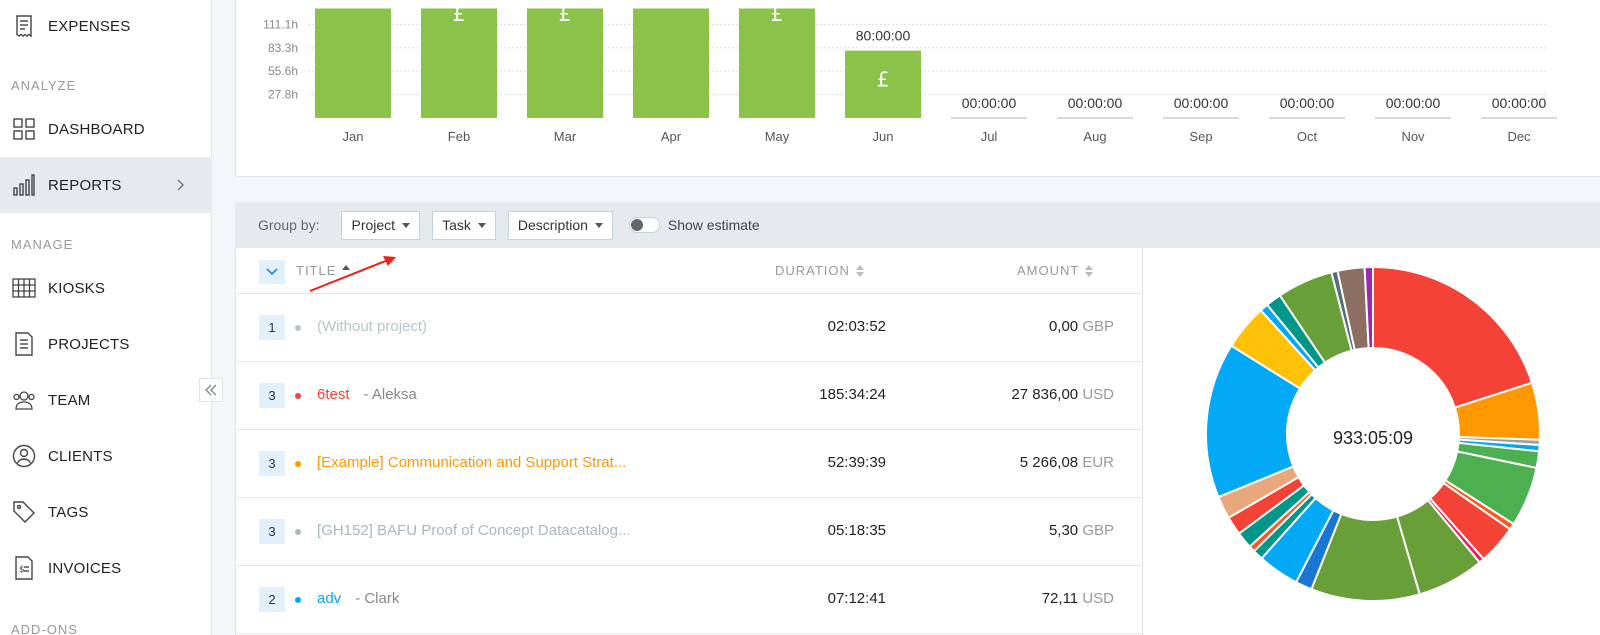 Image resolution: width=1600 pixels, height=635 pixels. I want to click on currency-code: GBP, so click(1098, 326).